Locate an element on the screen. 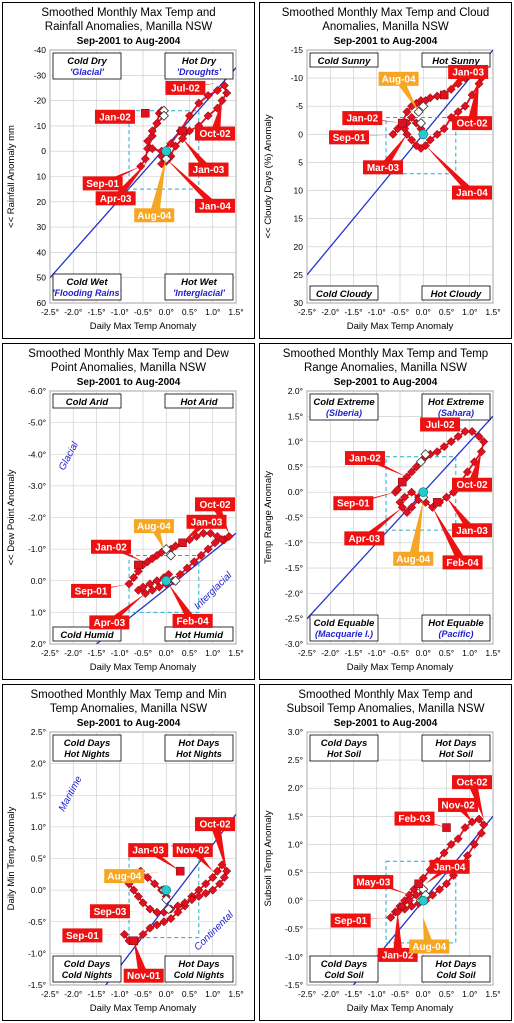  quadrant-subtitle: Cold Nights is located at coordinates (199, 975).